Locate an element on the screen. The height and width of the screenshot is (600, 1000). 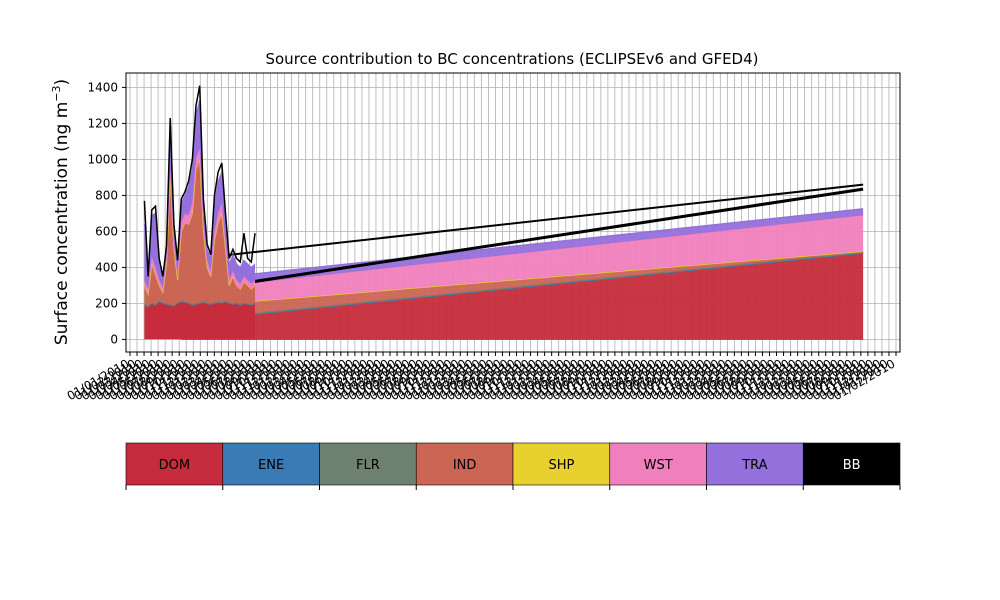
y-tick-label: 400 is located at coordinates (106, 267).